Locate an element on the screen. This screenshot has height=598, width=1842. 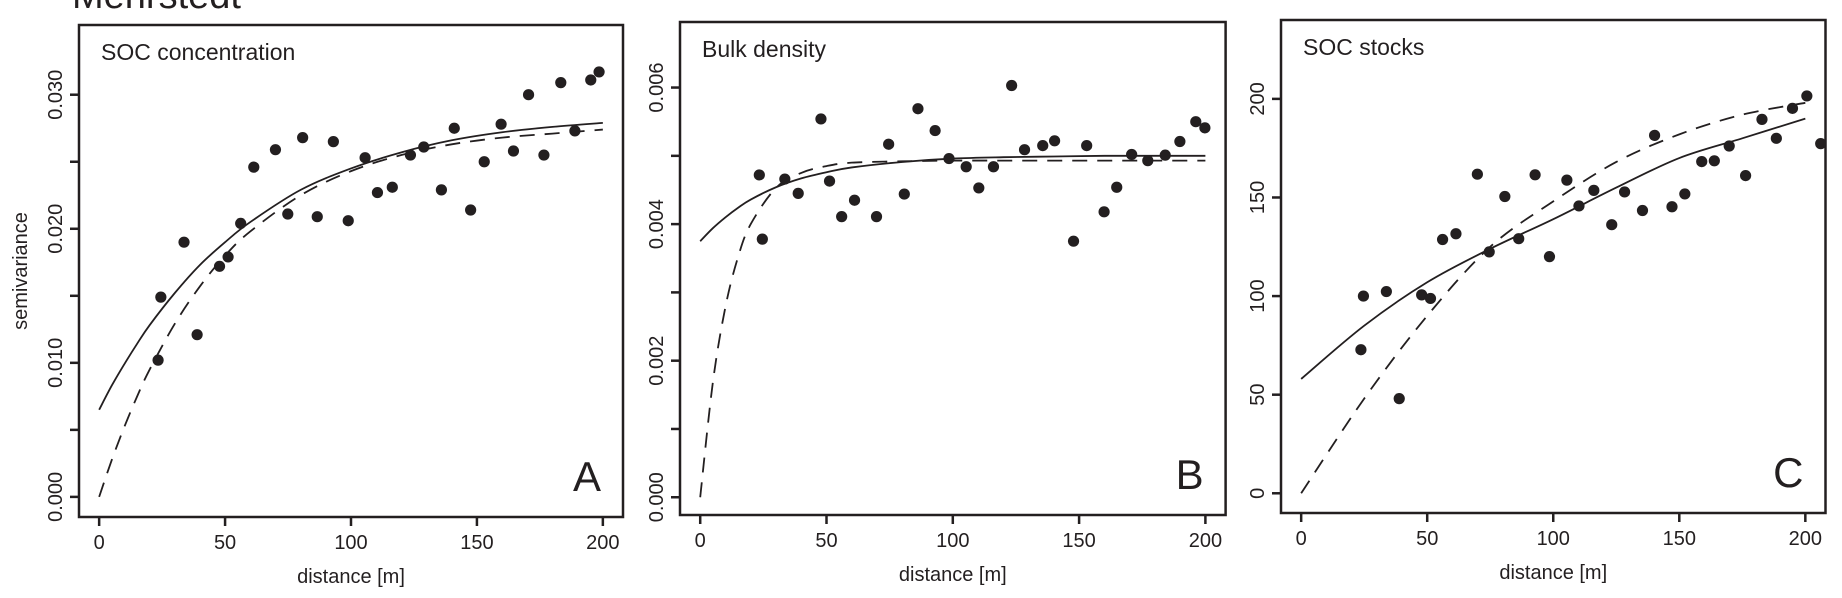
y-tick-label: 0.010 is located at coordinates (56, 363).